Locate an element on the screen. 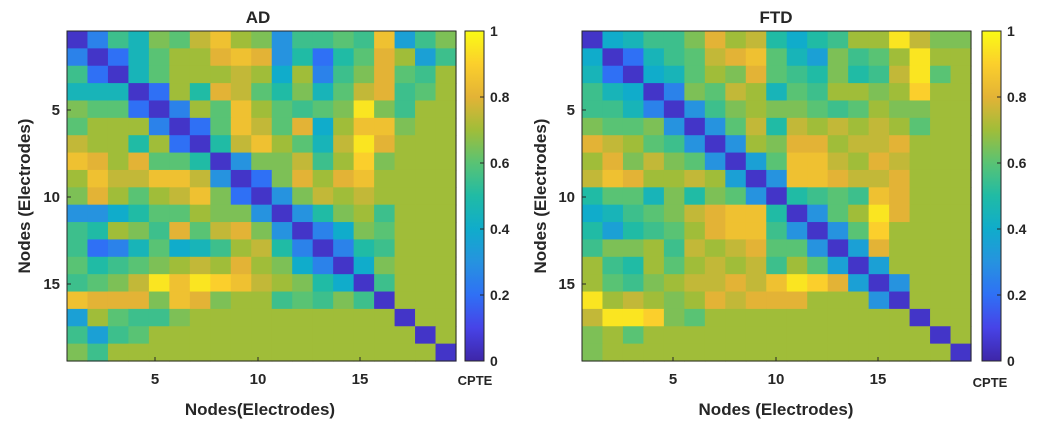  x-ticks-ad: 5 10 15 is located at coordinates (259, 372).